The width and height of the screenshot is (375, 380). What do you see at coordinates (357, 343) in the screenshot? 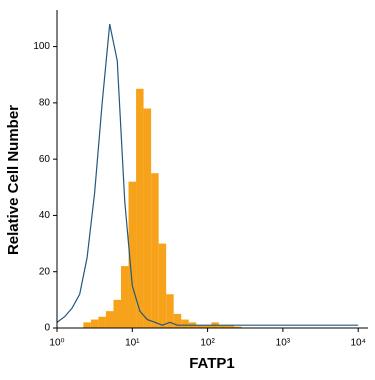
I see `x-tick-label: 10⁴` at bounding box center [357, 343].